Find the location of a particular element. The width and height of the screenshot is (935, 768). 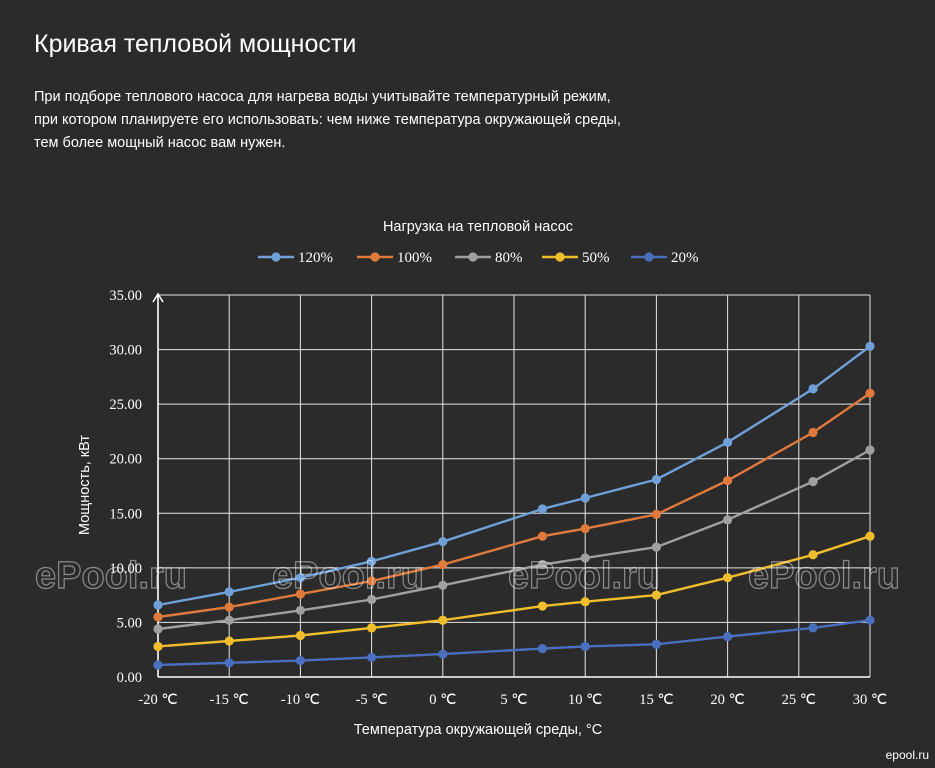

legend-item: 100% is located at coordinates (394, 258).